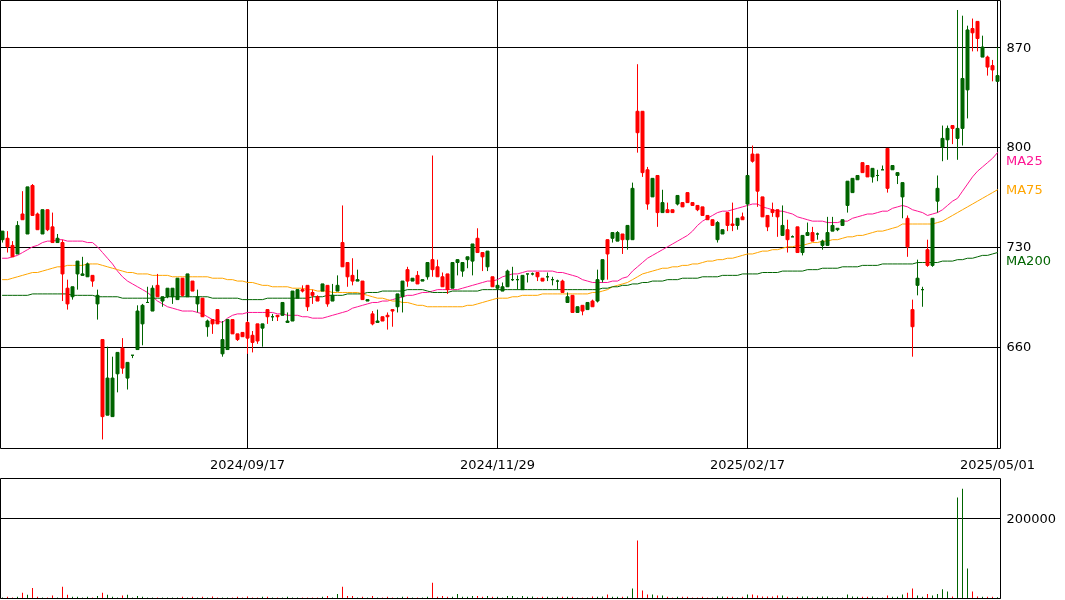  What do you see at coordinates (1019, 347) in the screenshot?
I see `y-tick-label: 660` at bounding box center [1019, 347].